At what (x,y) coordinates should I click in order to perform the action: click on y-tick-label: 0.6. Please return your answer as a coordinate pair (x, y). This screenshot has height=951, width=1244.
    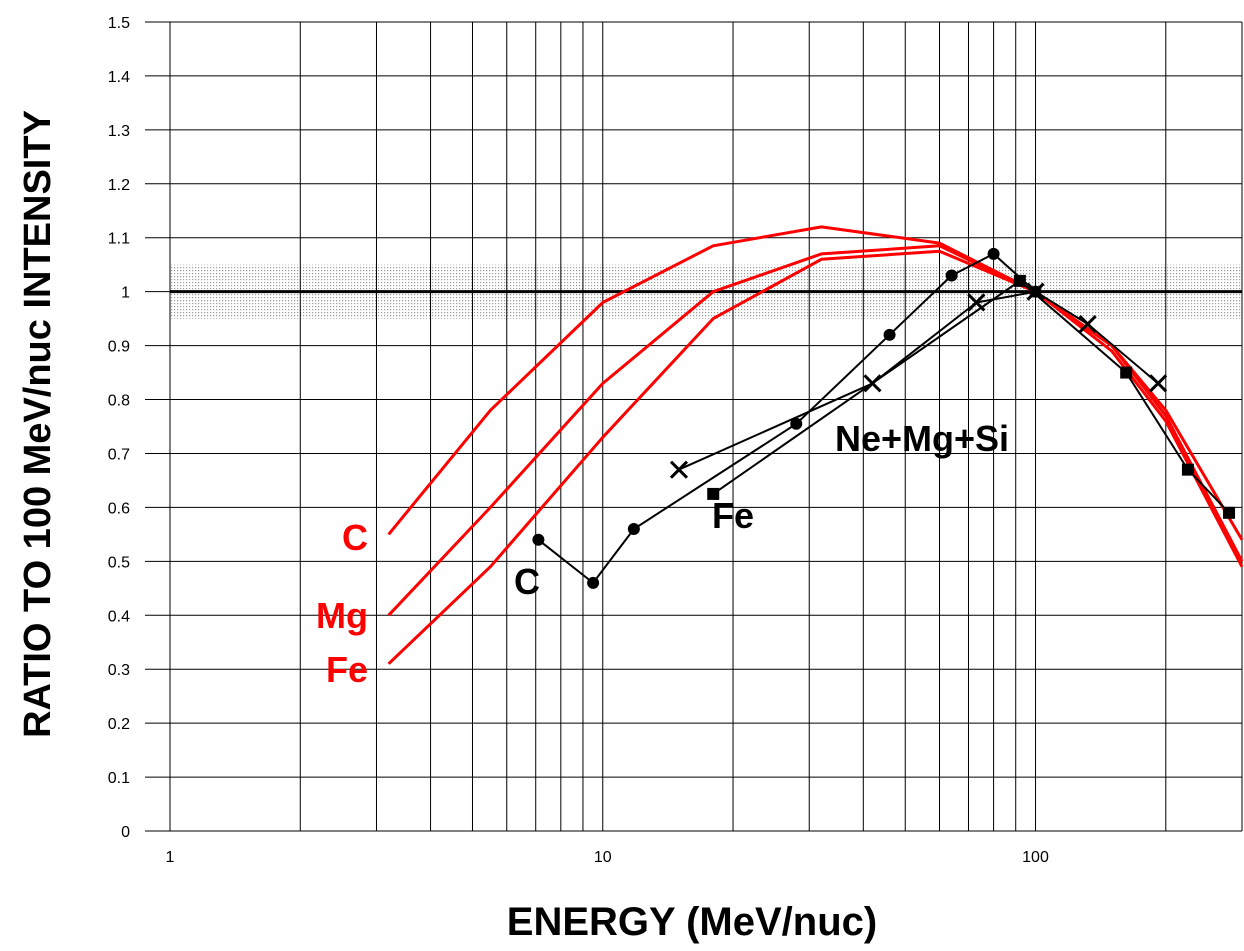
    Looking at the image, I should click on (119, 508).